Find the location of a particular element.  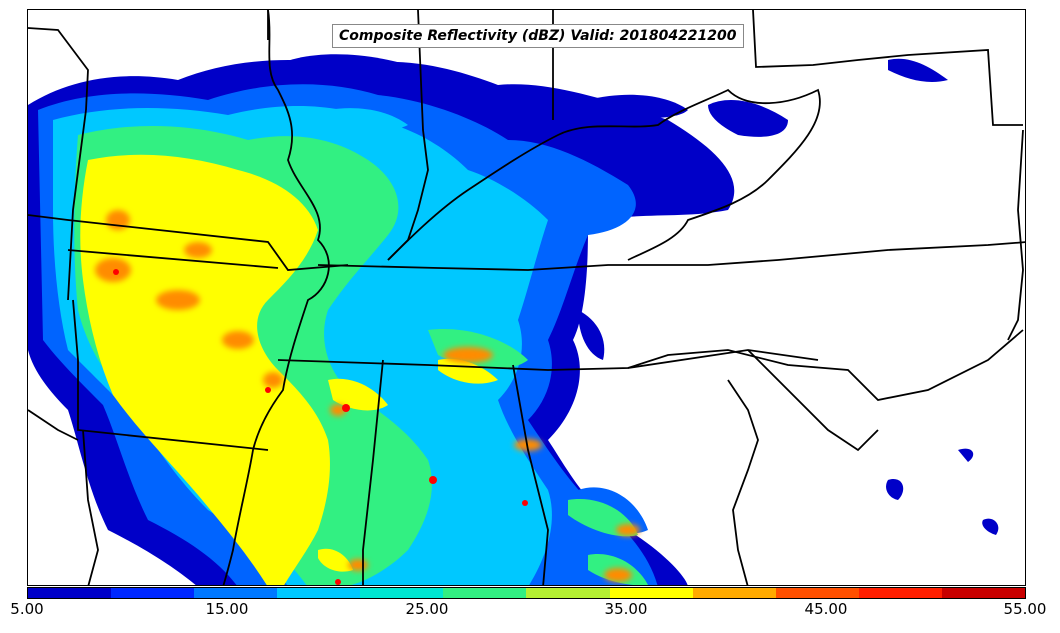

colorbar-tick: 25.00 is located at coordinates (427, 609).